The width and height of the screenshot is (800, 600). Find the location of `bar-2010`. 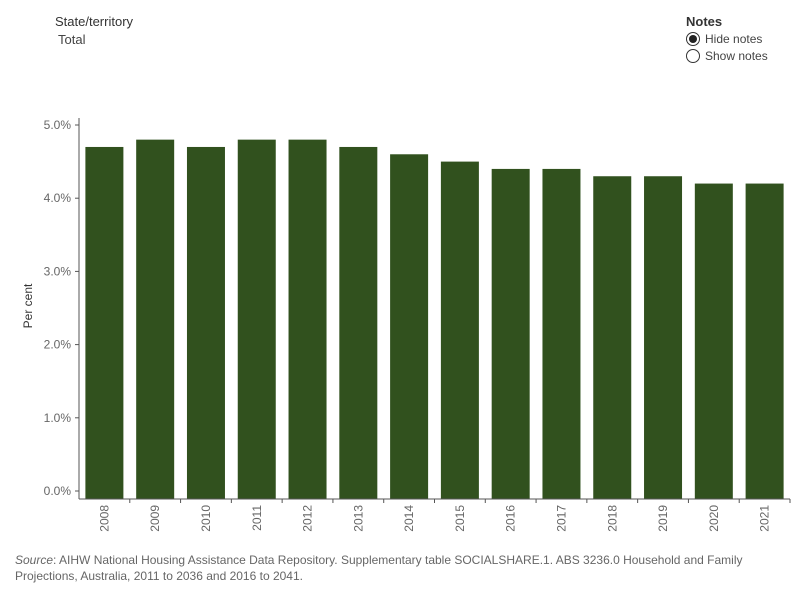

bar-2010 is located at coordinates (205, 322).